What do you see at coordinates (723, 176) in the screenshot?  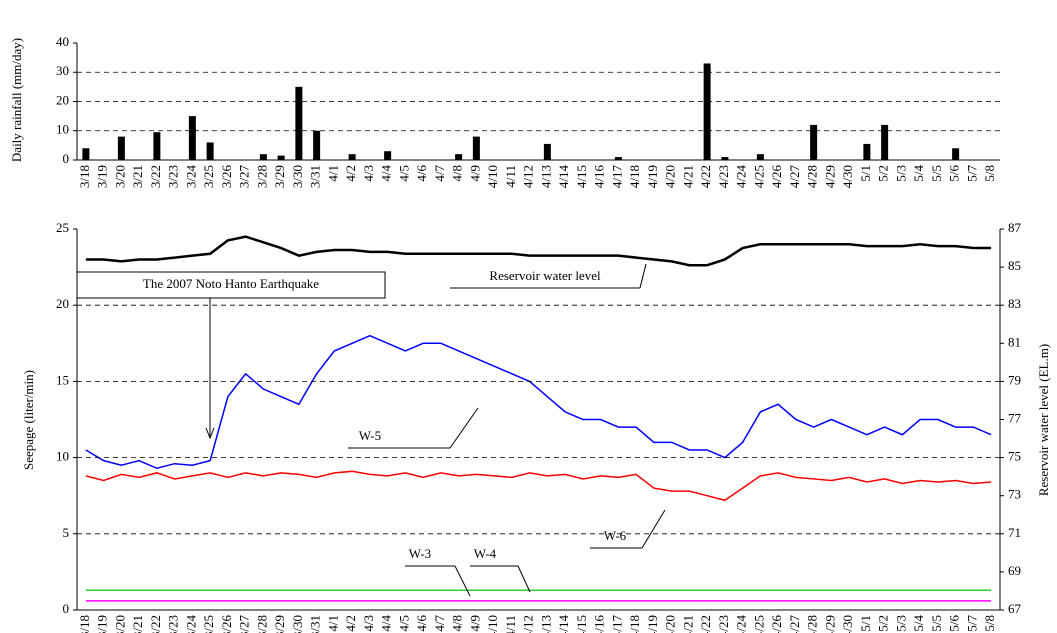 I see `x-tick-label: 4/23` at bounding box center [723, 176].